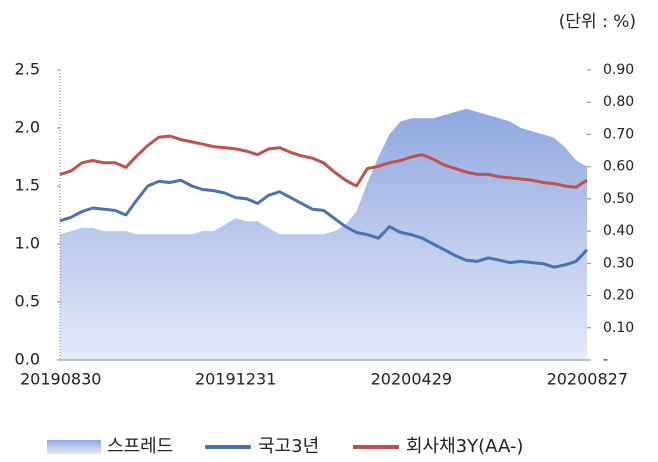 This screenshot has width=658, height=462. What do you see at coordinates (618, 263) in the screenshot?
I see `y2-tick-label: 0.30` at bounding box center [618, 263].